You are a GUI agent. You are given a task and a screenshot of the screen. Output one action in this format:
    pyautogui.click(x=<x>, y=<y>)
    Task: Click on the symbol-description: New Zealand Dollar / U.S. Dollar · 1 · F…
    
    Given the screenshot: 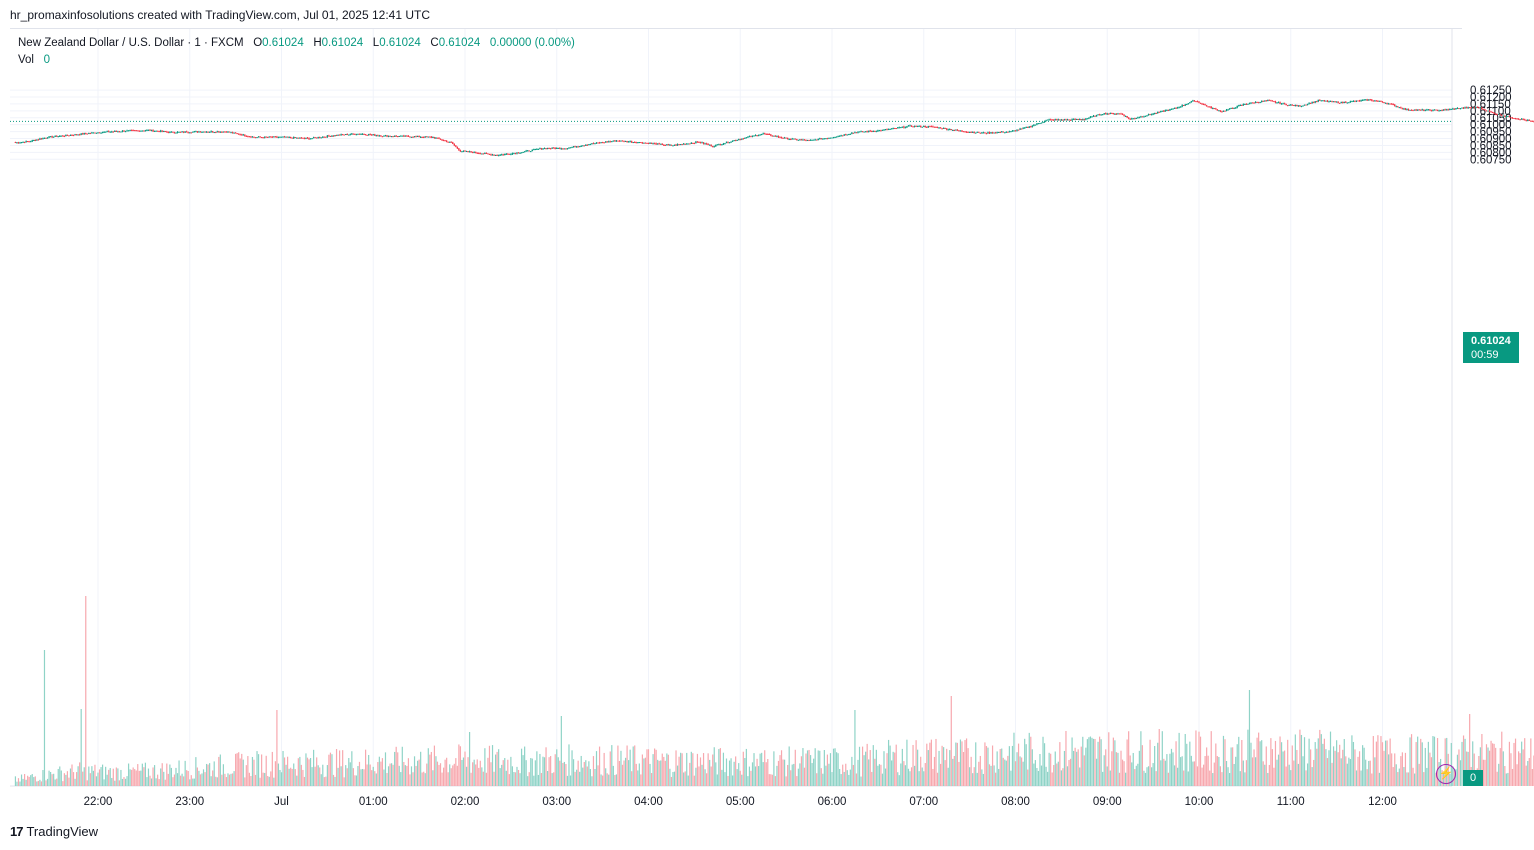 What is the action you would take?
    pyautogui.click(x=131, y=43)
    